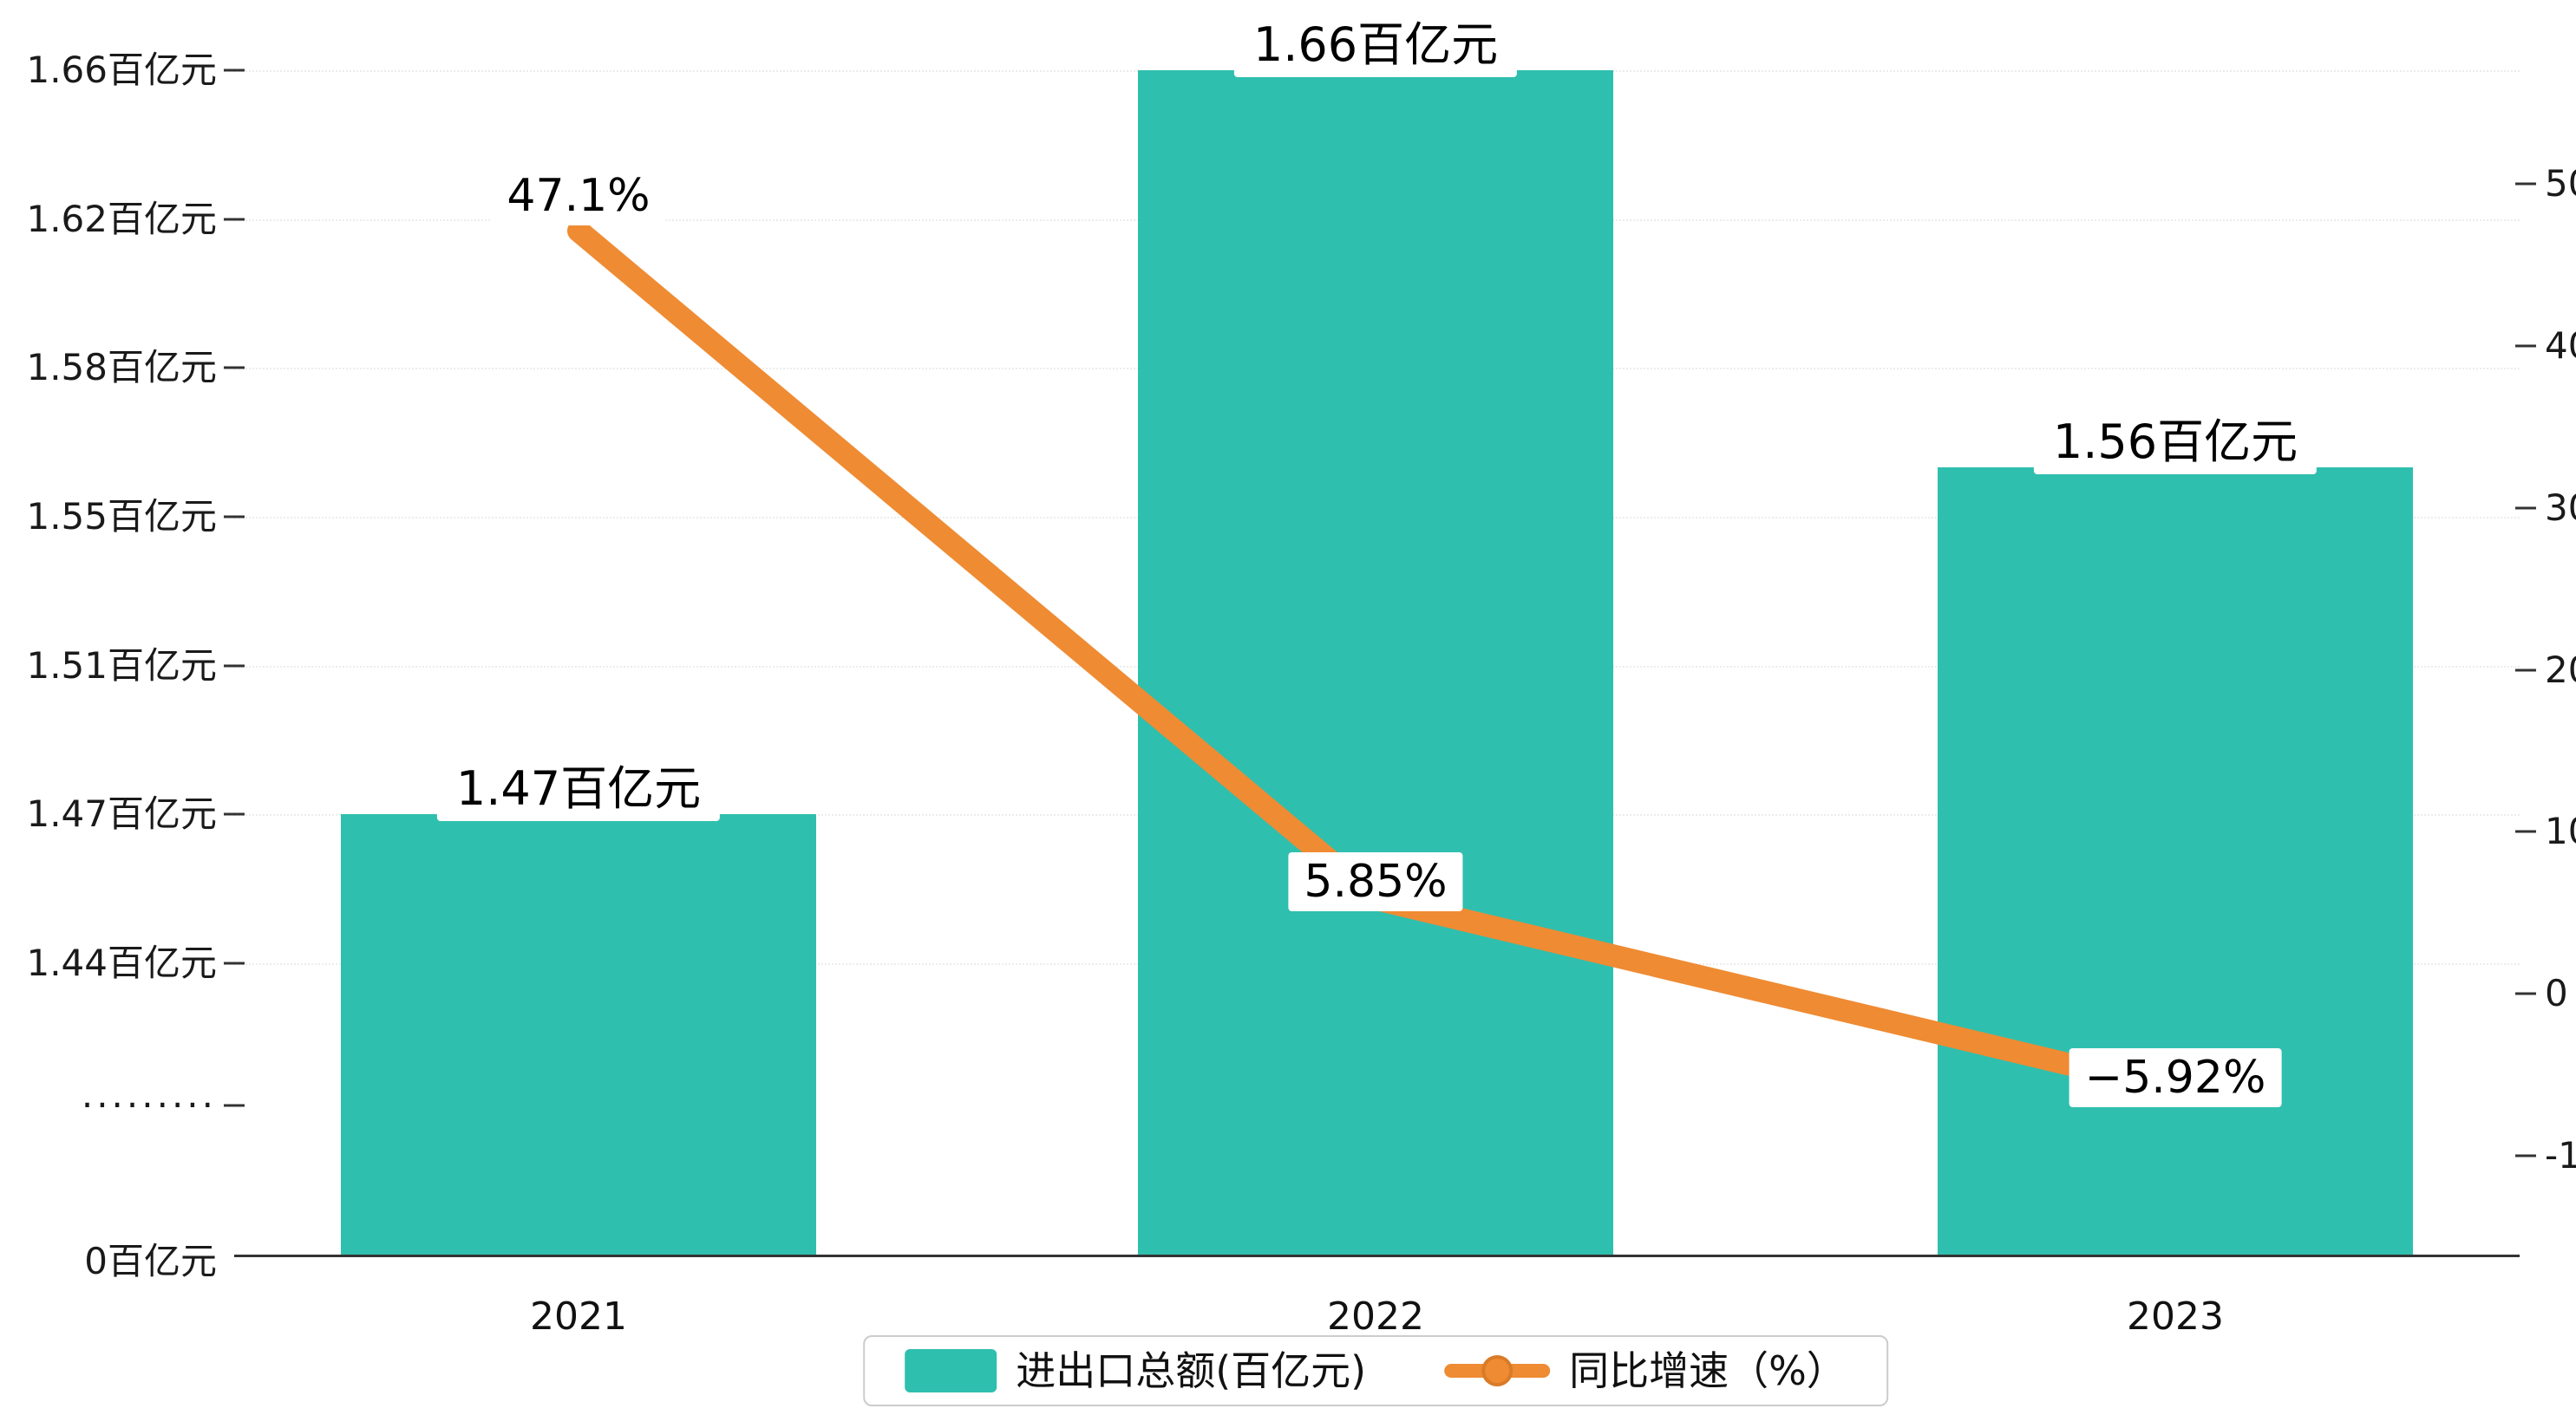  I want to click on legend-bar-label: 进出口总额(百亿元), so click(1191, 1370).